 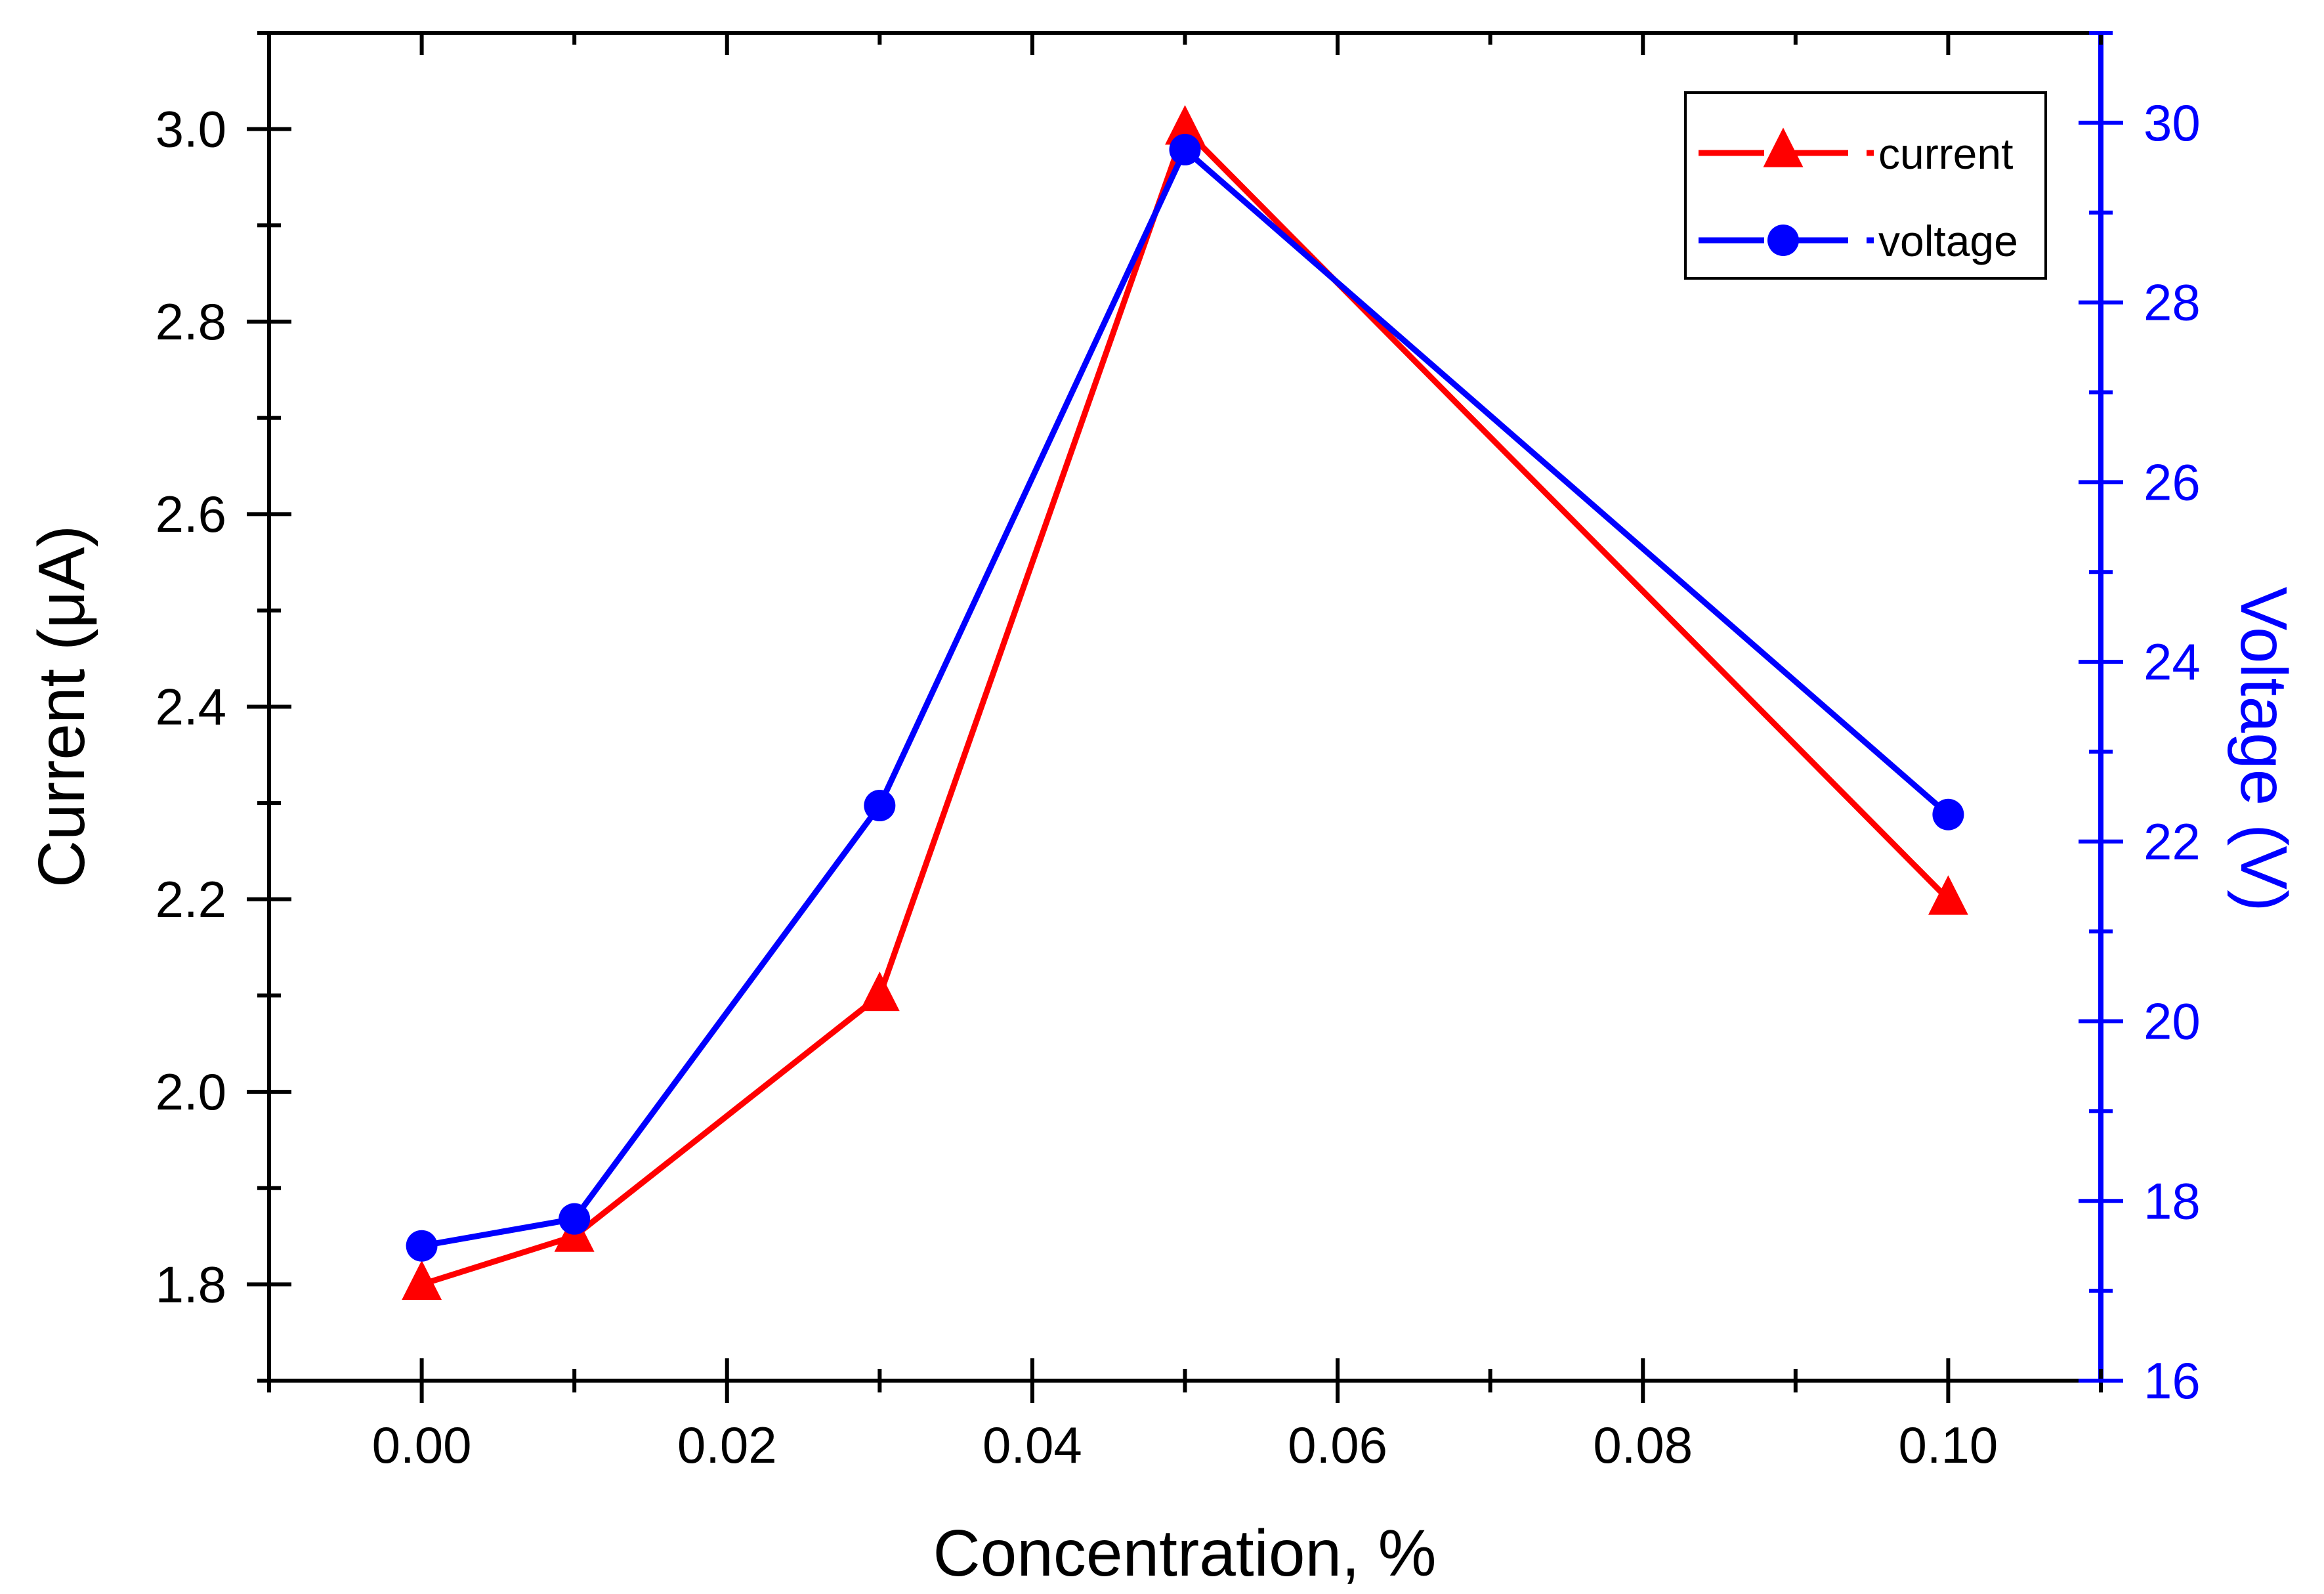 What do you see at coordinates (191, 707) in the screenshot?
I see `y-left-tick-label: 2.4` at bounding box center [191, 707].